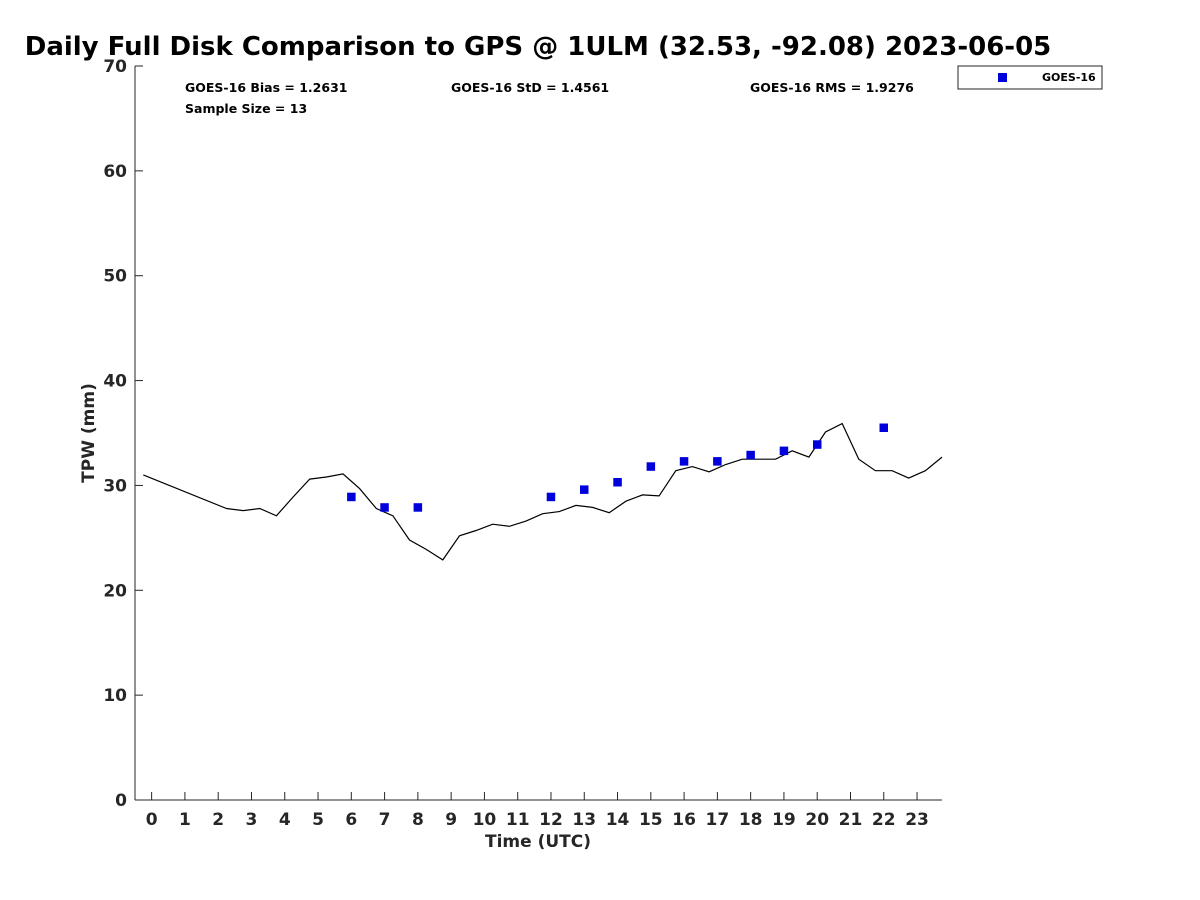  What do you see at coordinates (246, 108) in the screenshot?
I see `sample-size-annotation: Sample Size = 13` at bounding box center [246, 108].